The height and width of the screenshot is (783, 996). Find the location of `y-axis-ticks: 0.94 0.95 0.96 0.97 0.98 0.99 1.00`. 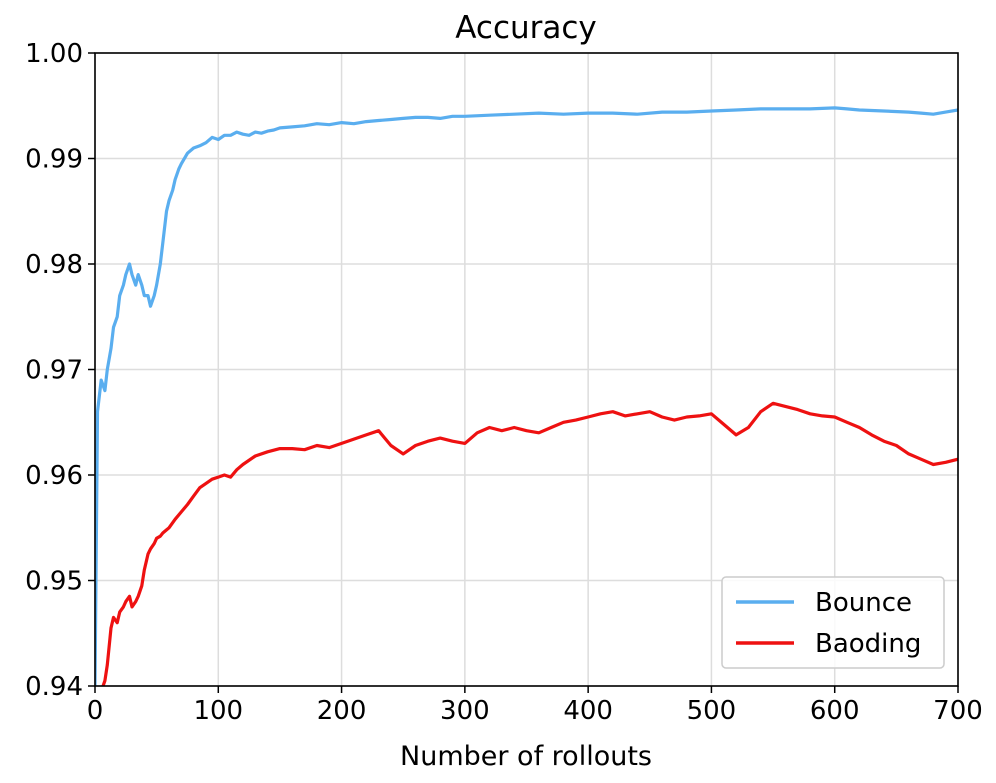

y-axis-ticks: 0.94 0.95 0.96 0.97 0.98 0.99 1.00 is located at coordinates (60, 370).